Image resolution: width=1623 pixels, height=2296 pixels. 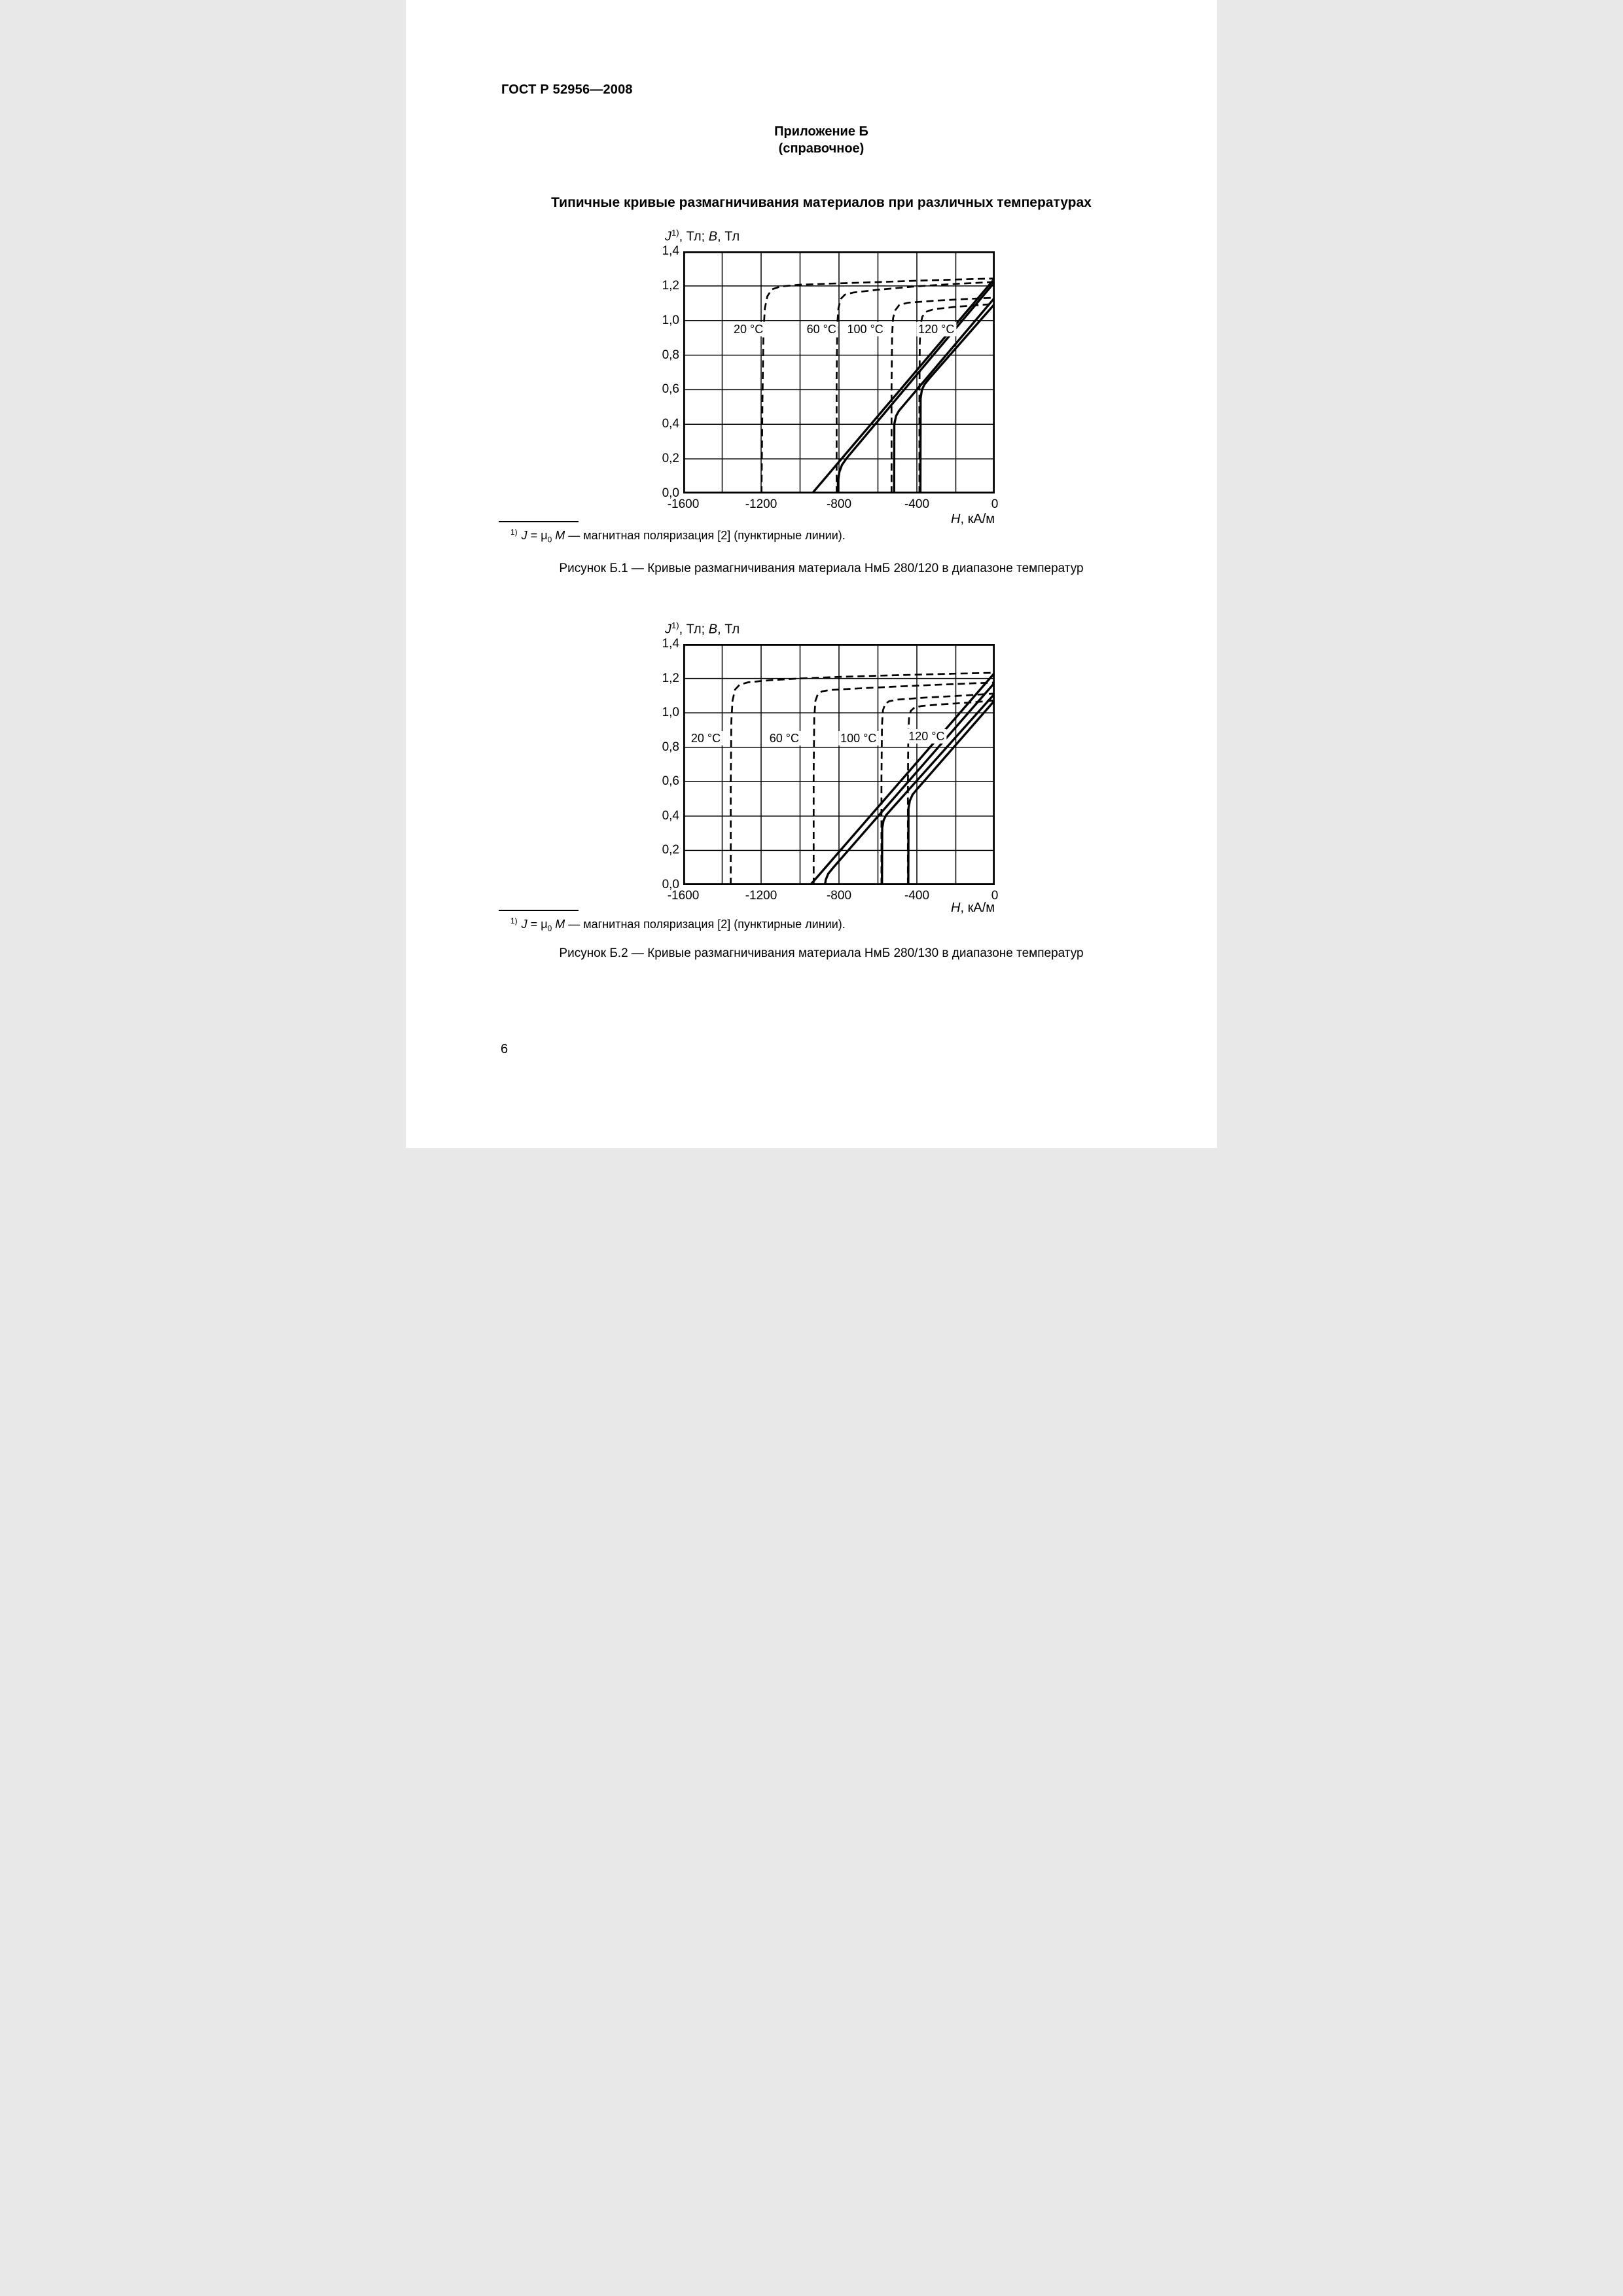 I want to click on chart2-temp-label: 60 °C, so click(x=784, y=737).